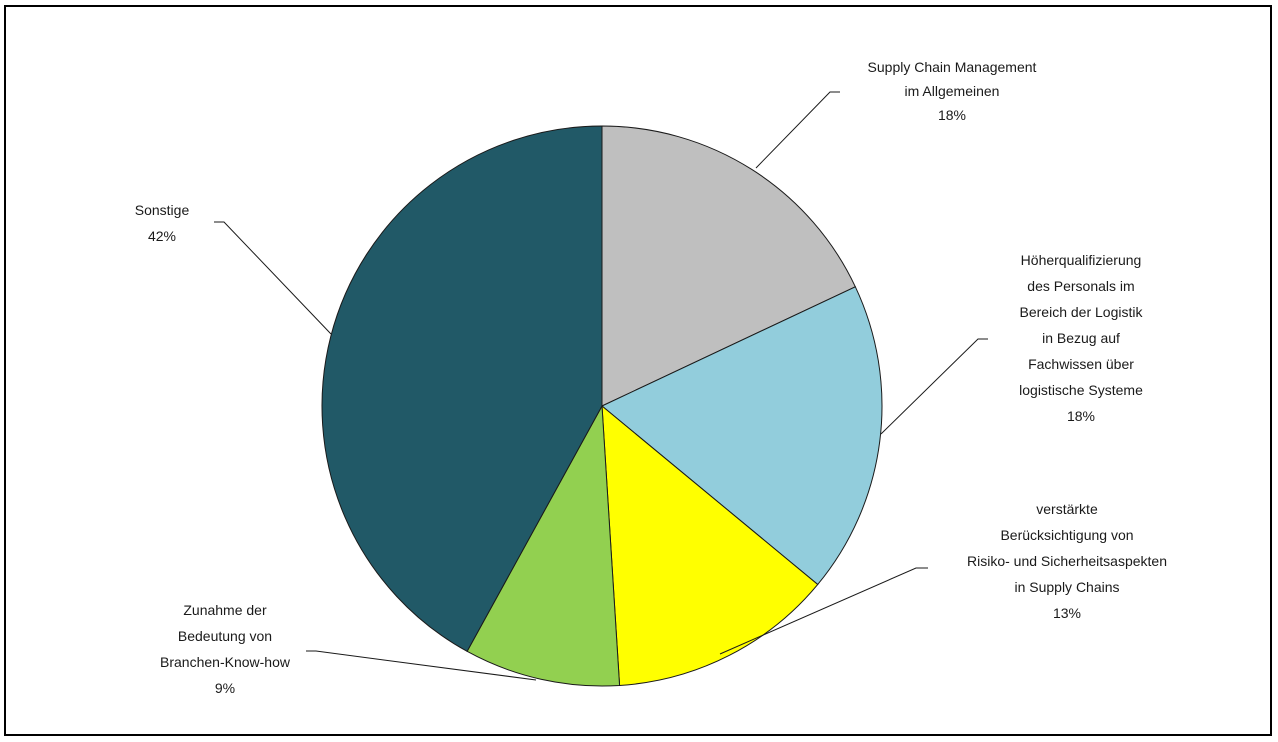  I want to click on slice-value-label: 13%, so click(1067, 613).